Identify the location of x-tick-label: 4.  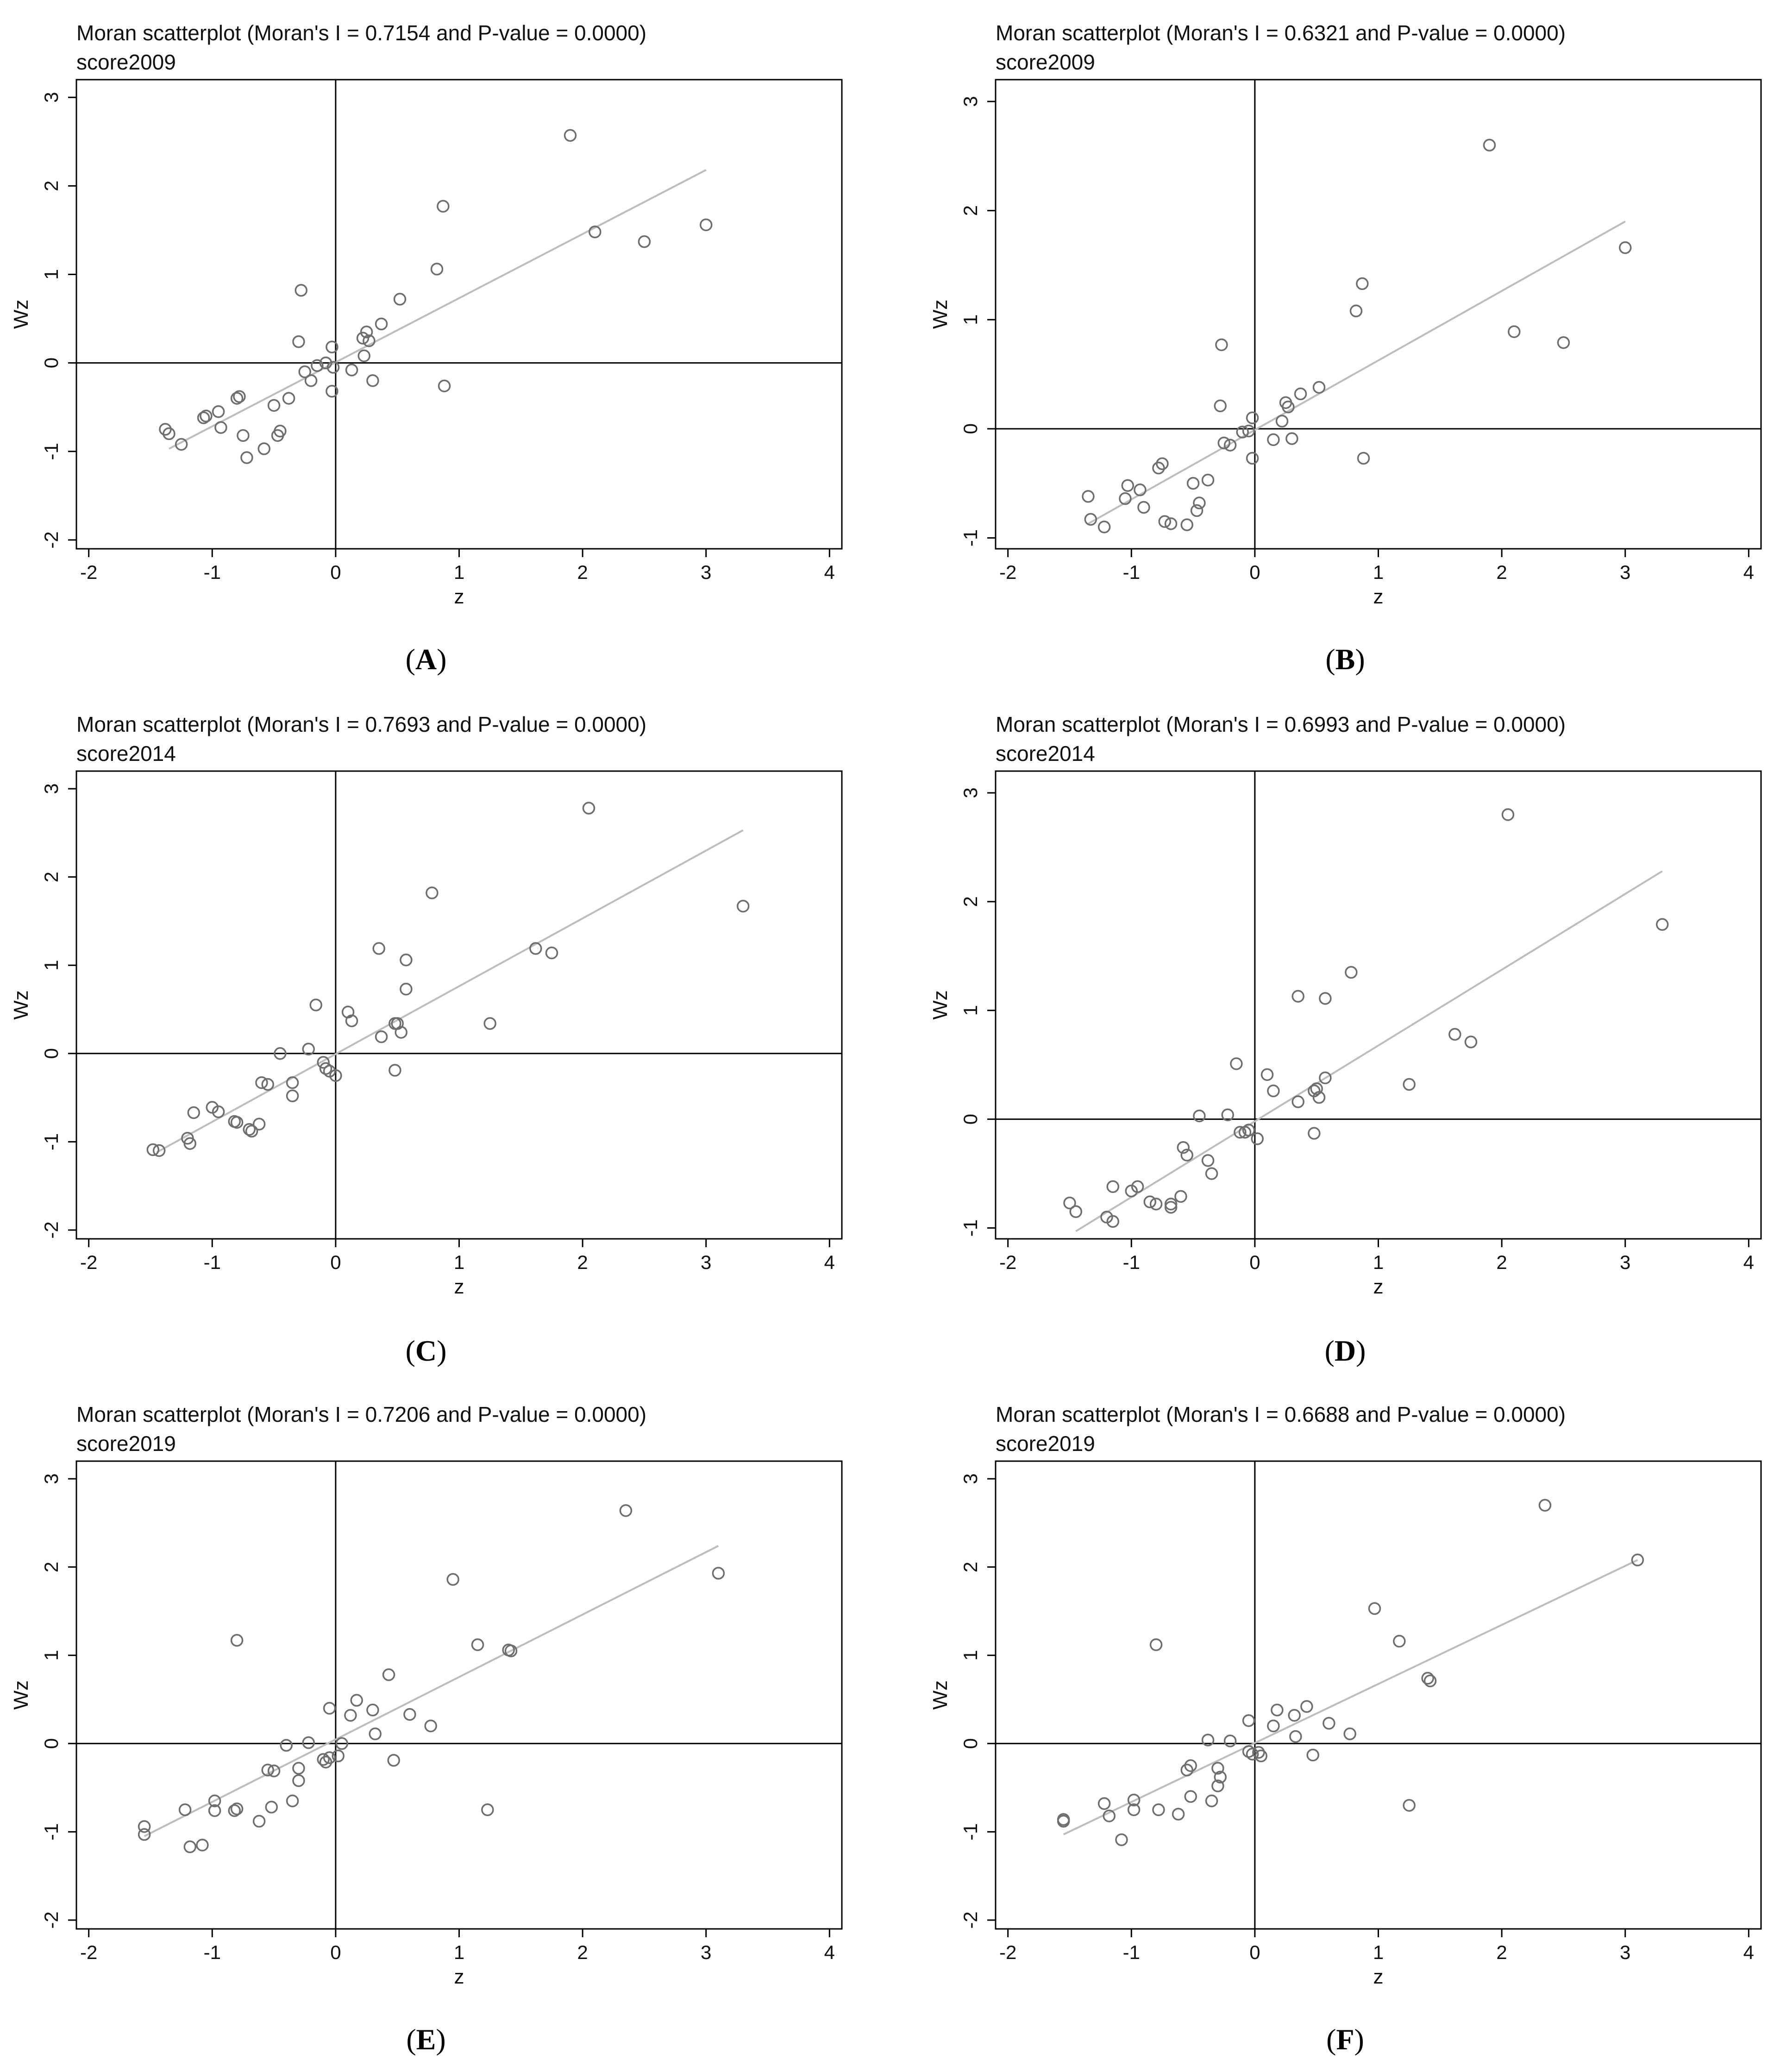
(830, 572).